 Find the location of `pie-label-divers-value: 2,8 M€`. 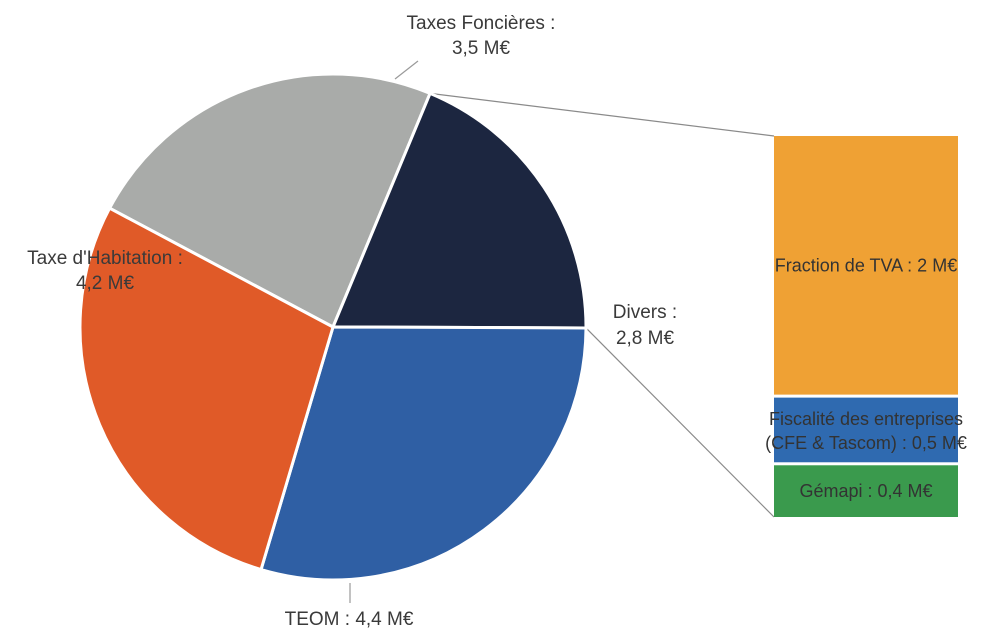

pie-label-divers-value: 2,8 M€ is located at coordinates (645, 338).